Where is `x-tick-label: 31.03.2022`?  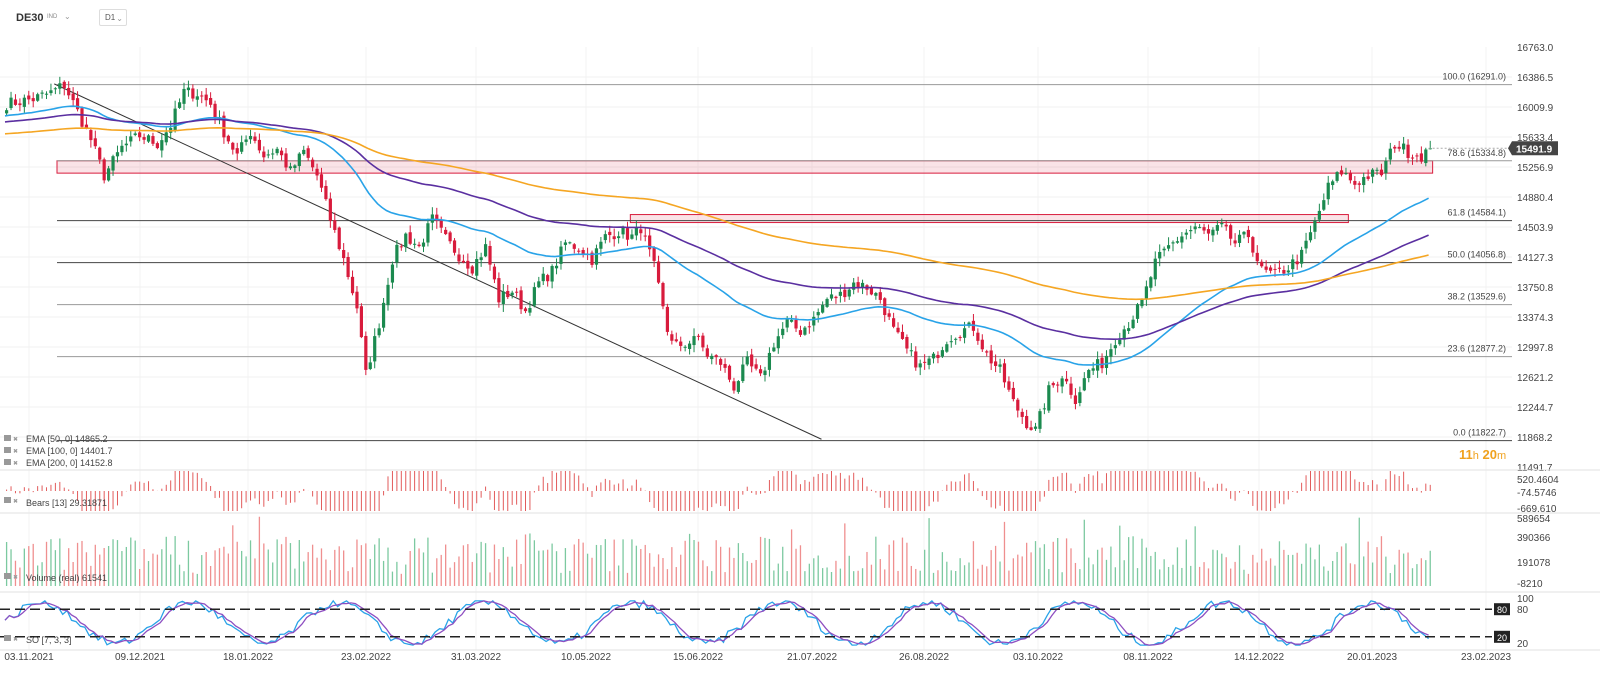 x-tick-label: 31.03.2022 is located at coordinates (476, 657).